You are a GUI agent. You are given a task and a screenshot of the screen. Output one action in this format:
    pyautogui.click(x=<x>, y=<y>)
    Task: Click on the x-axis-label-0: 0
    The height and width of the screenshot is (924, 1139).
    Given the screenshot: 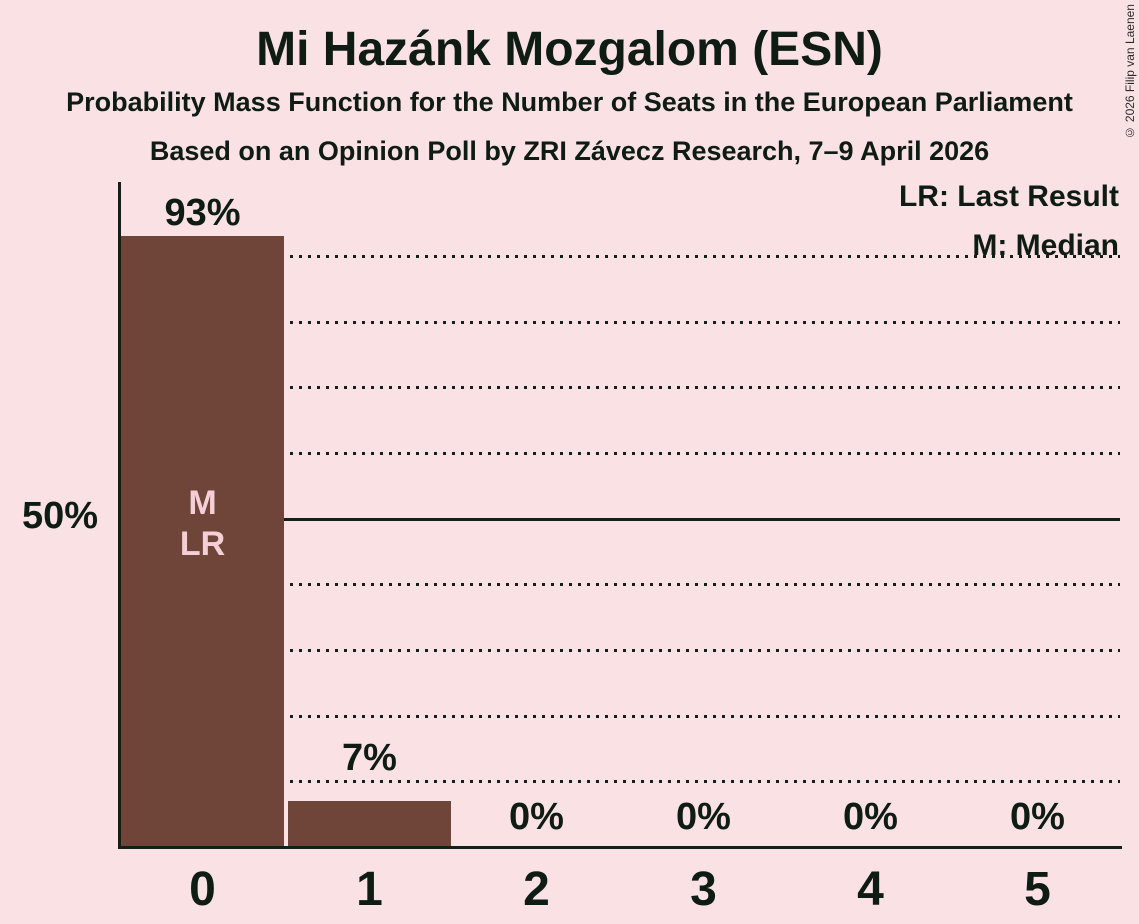 What is the action you would take?
    pyautogui.click(x=202, y=889)
    